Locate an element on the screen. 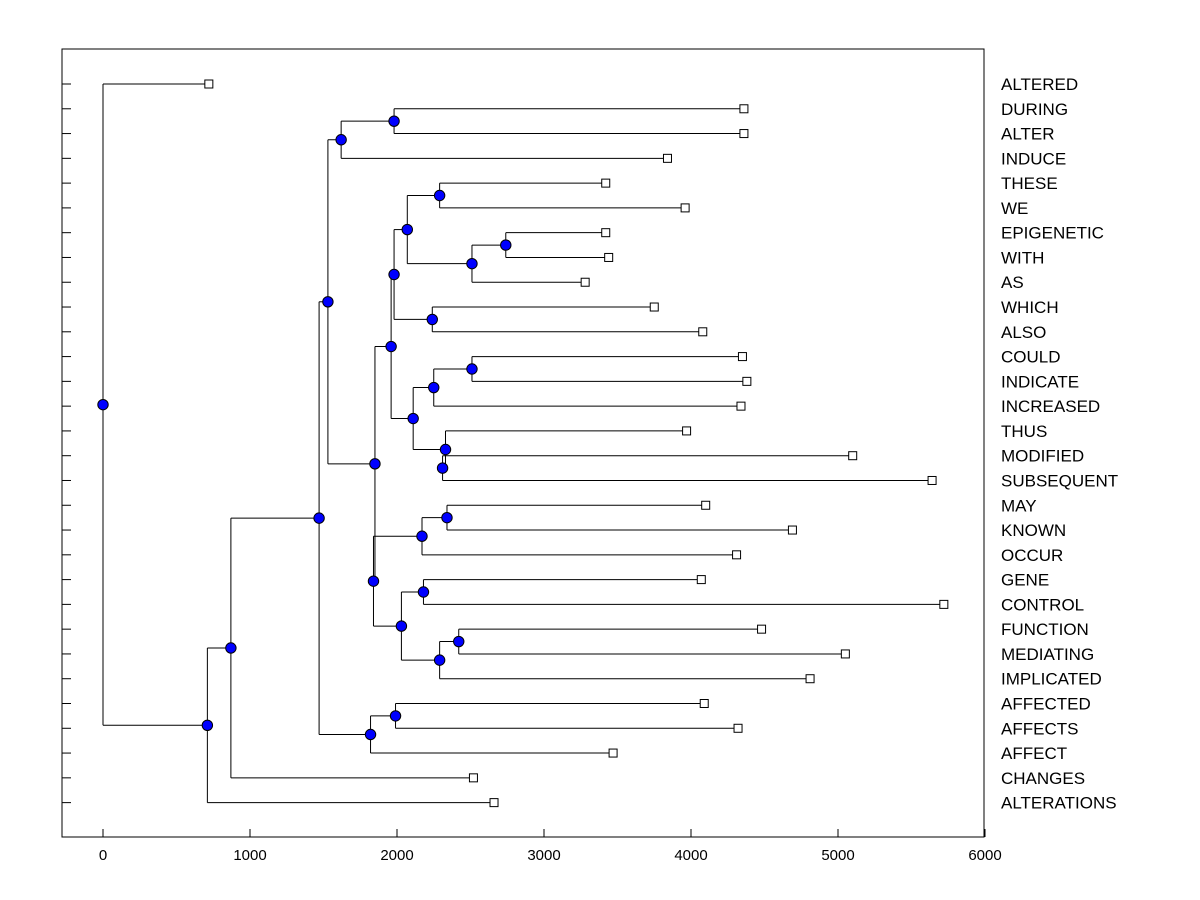 The height and width of the screenshot is (900, 1200). leaf-label-alterations: ALTERATIONS is located at coordinates (1059, 803).